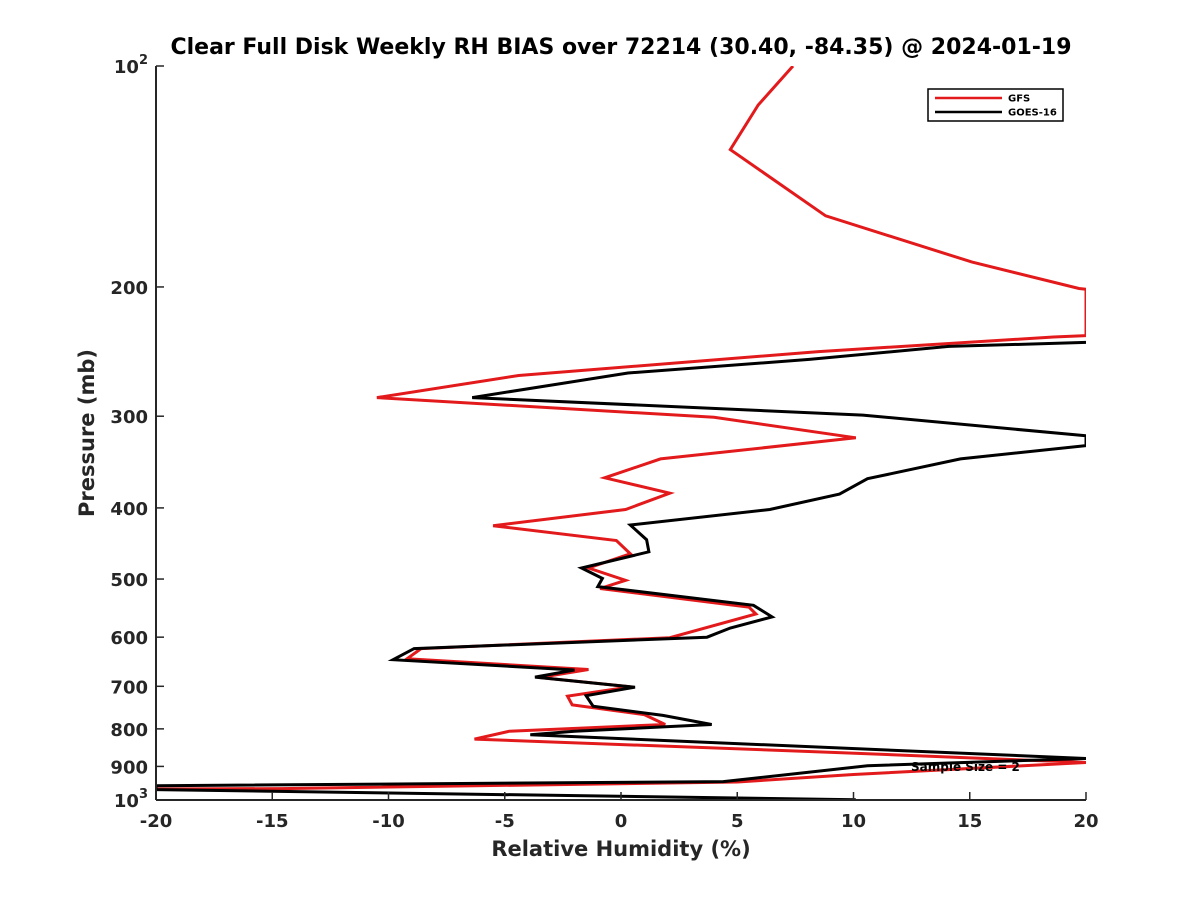 Image resolution: width=1200 pixels, height=900 pixels. What do you see at coordinates (965, 767) in the screenshot?
I see `sample-size-annotation: Sample Size = 2` at bounding box center [965, 767].